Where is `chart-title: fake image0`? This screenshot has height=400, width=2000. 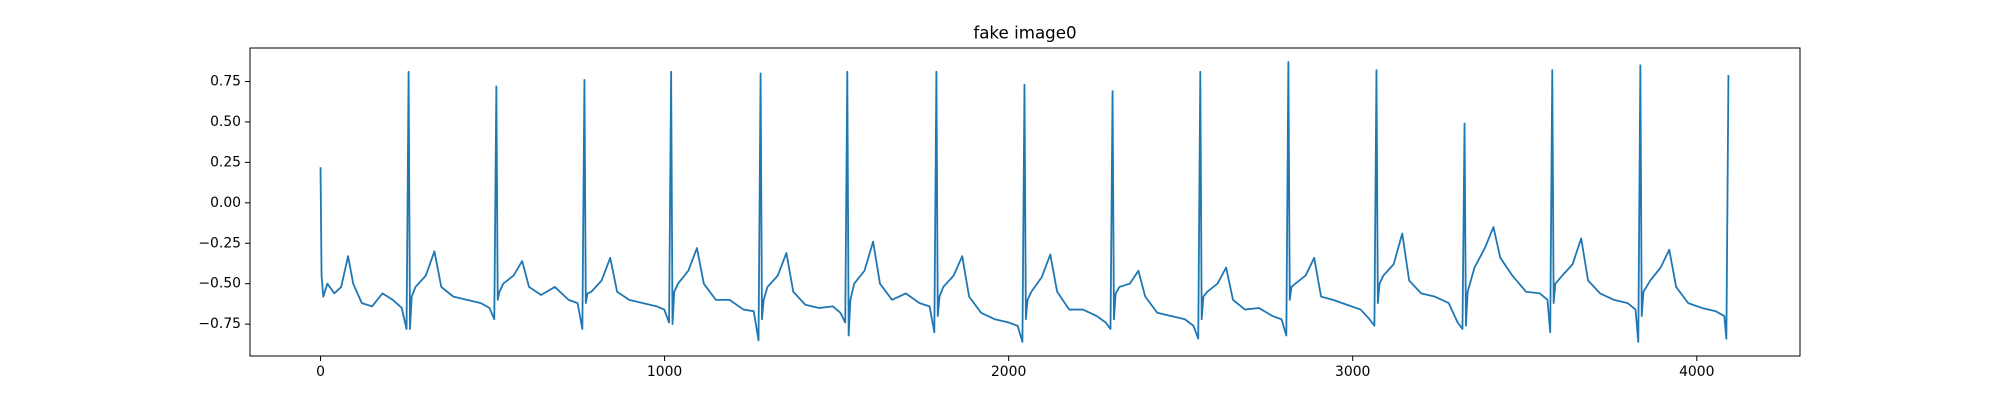 chart-title: fake image0 is located at coordinates (1024, 33).